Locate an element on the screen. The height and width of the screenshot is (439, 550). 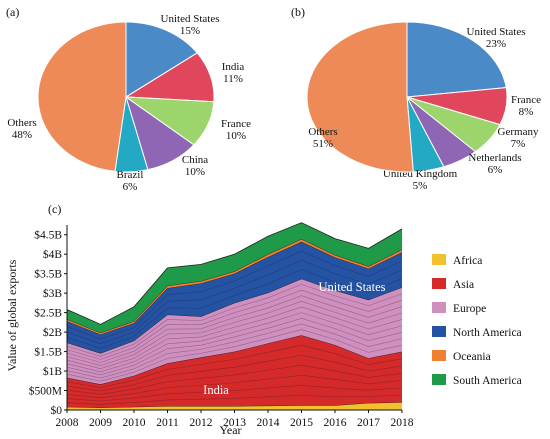
y-tick-label: $1.5B is located at coordinates (48, 352).